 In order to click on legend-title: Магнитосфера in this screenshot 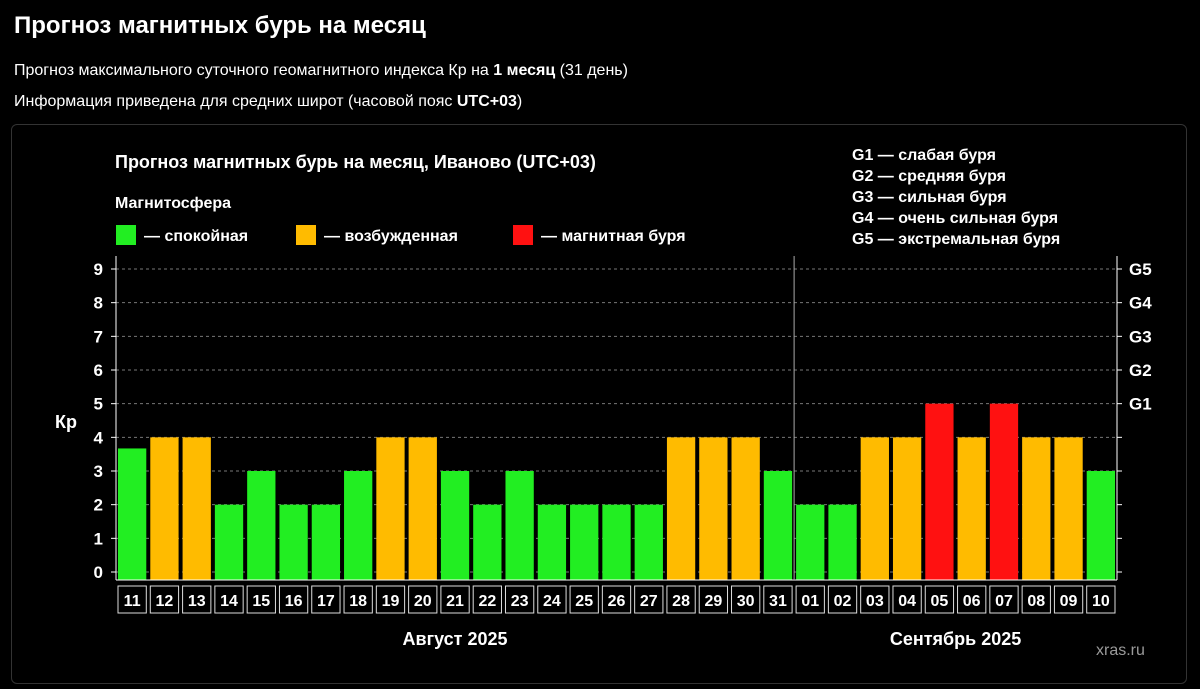, I will do `click(173, 203)`.